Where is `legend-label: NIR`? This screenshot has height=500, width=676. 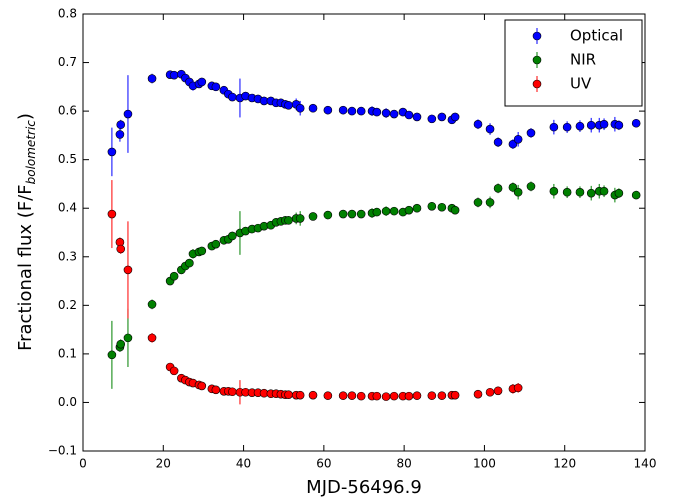 legend-label: NIR is located at coordinates (583, 60).